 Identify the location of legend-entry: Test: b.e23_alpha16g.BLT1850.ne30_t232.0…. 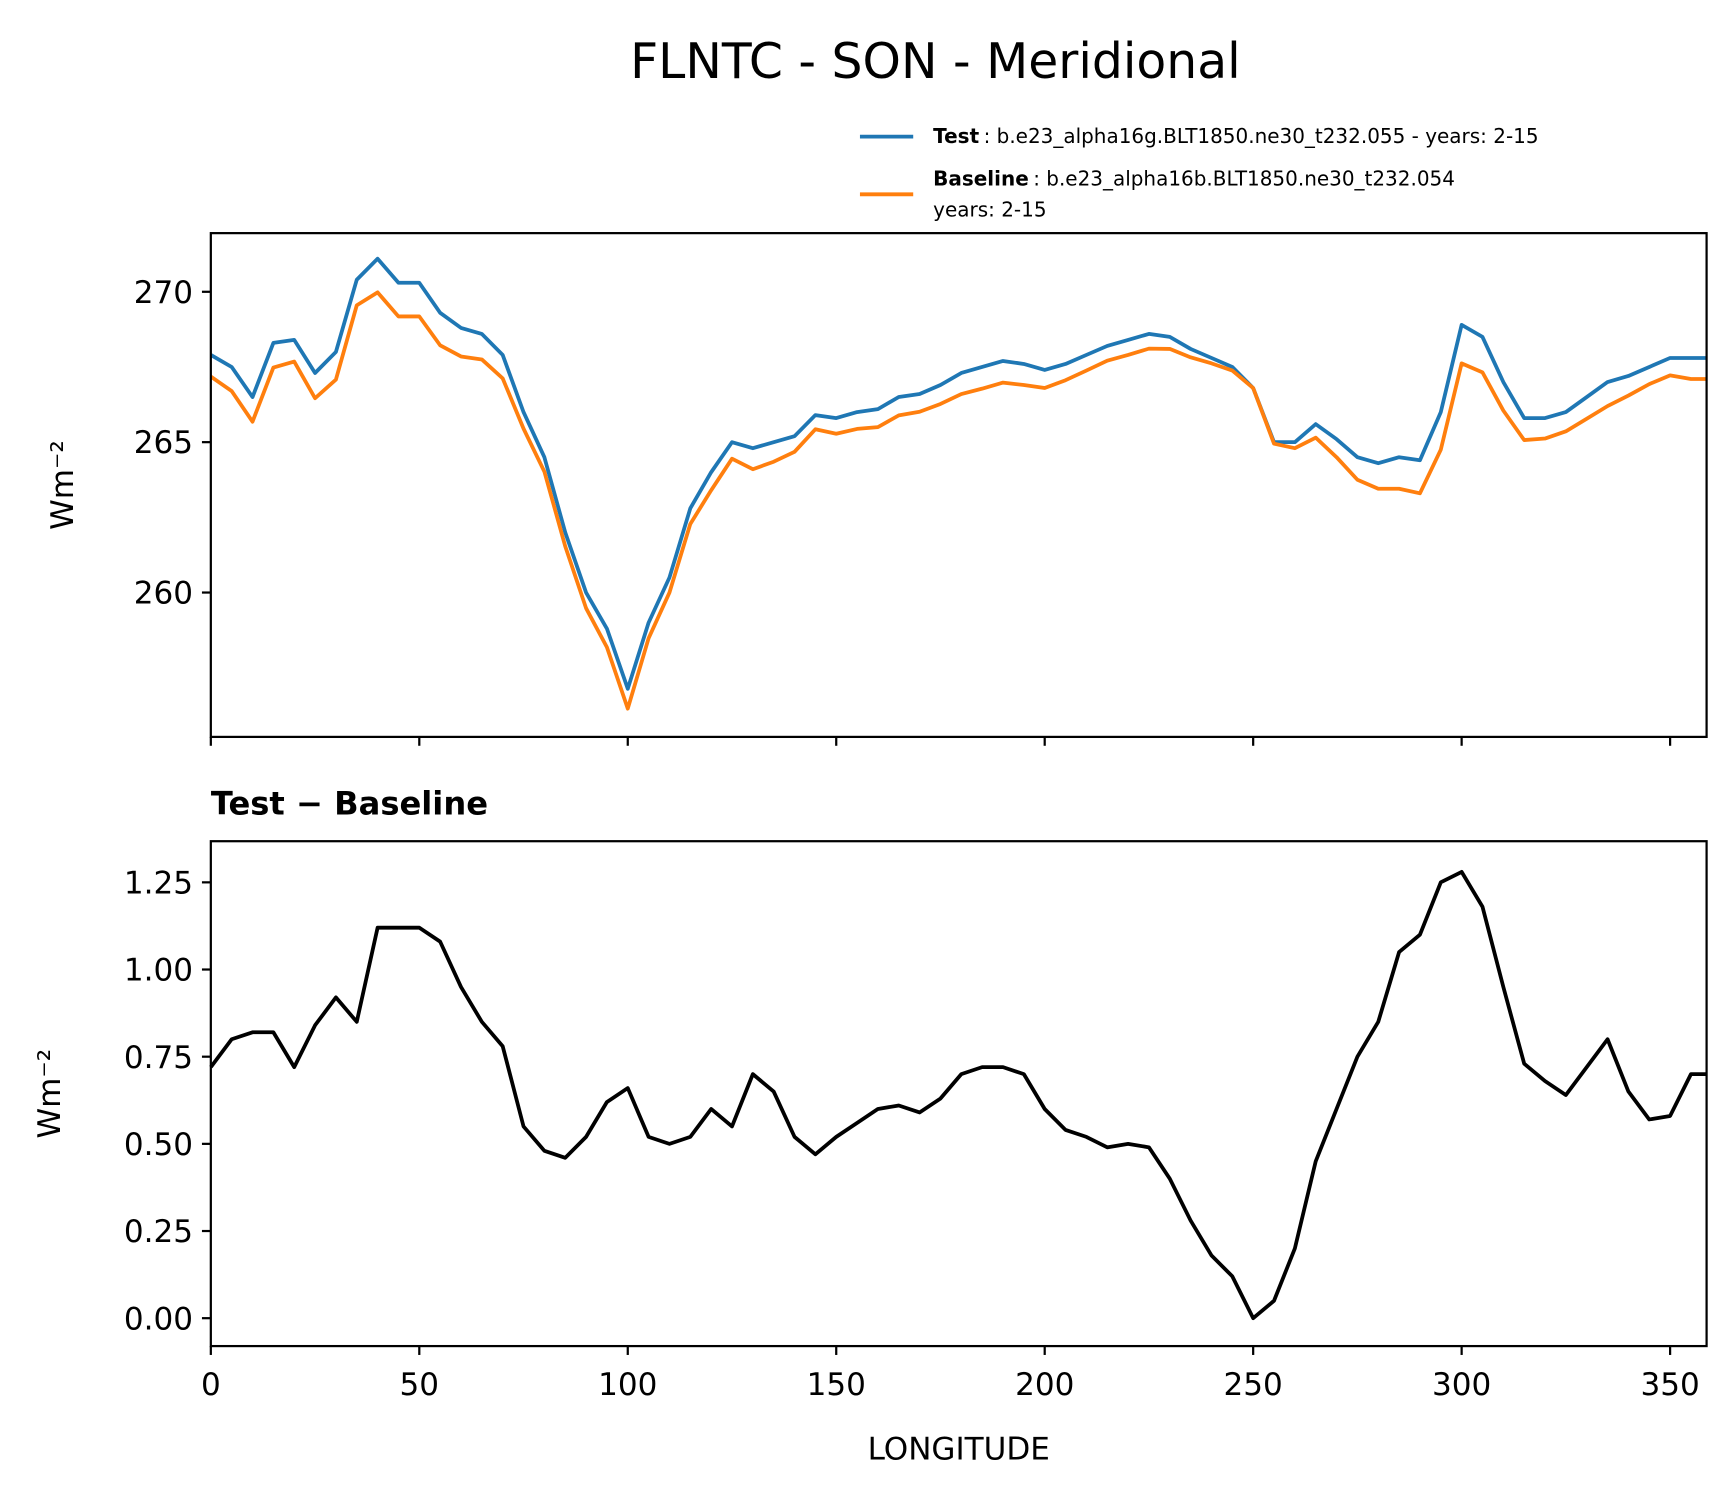
(1235, 136).